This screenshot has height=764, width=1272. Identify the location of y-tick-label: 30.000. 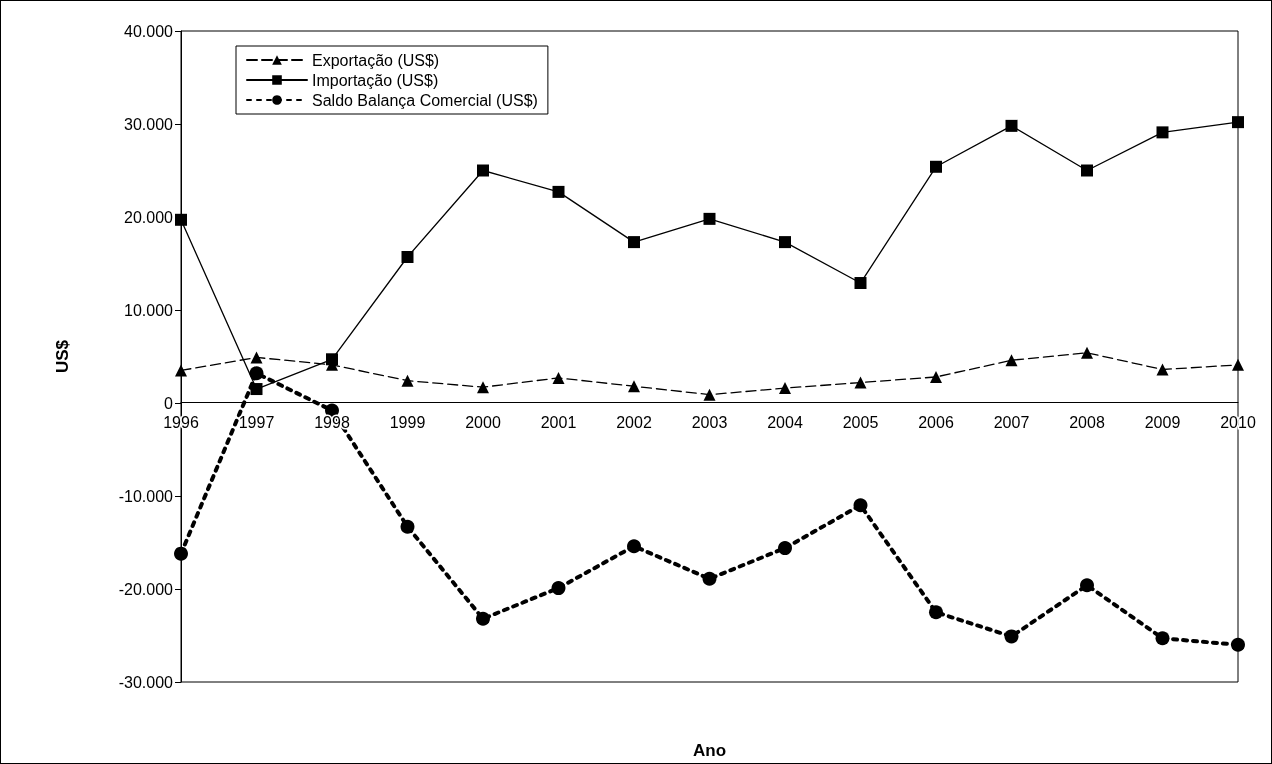
(149, 124).